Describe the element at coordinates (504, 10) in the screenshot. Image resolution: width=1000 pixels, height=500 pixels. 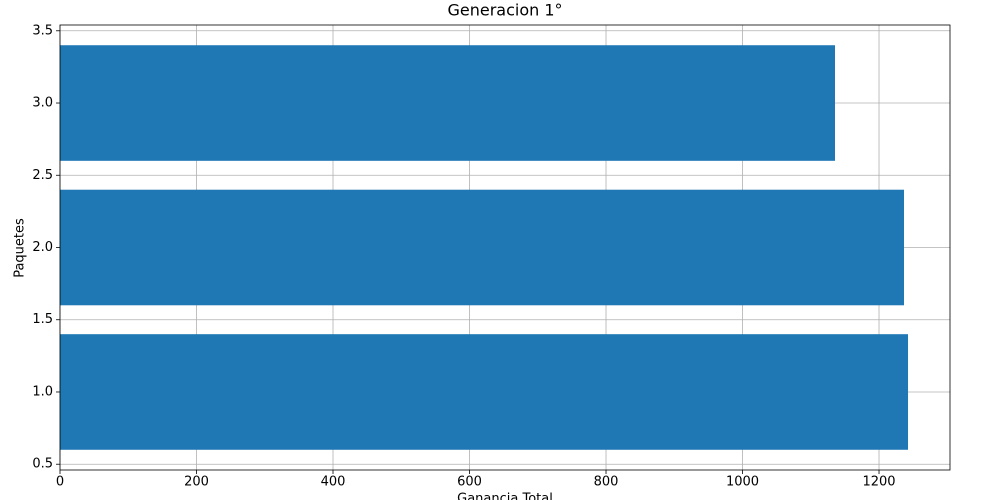
I see `chart-title: Generacion 1°` at that location.